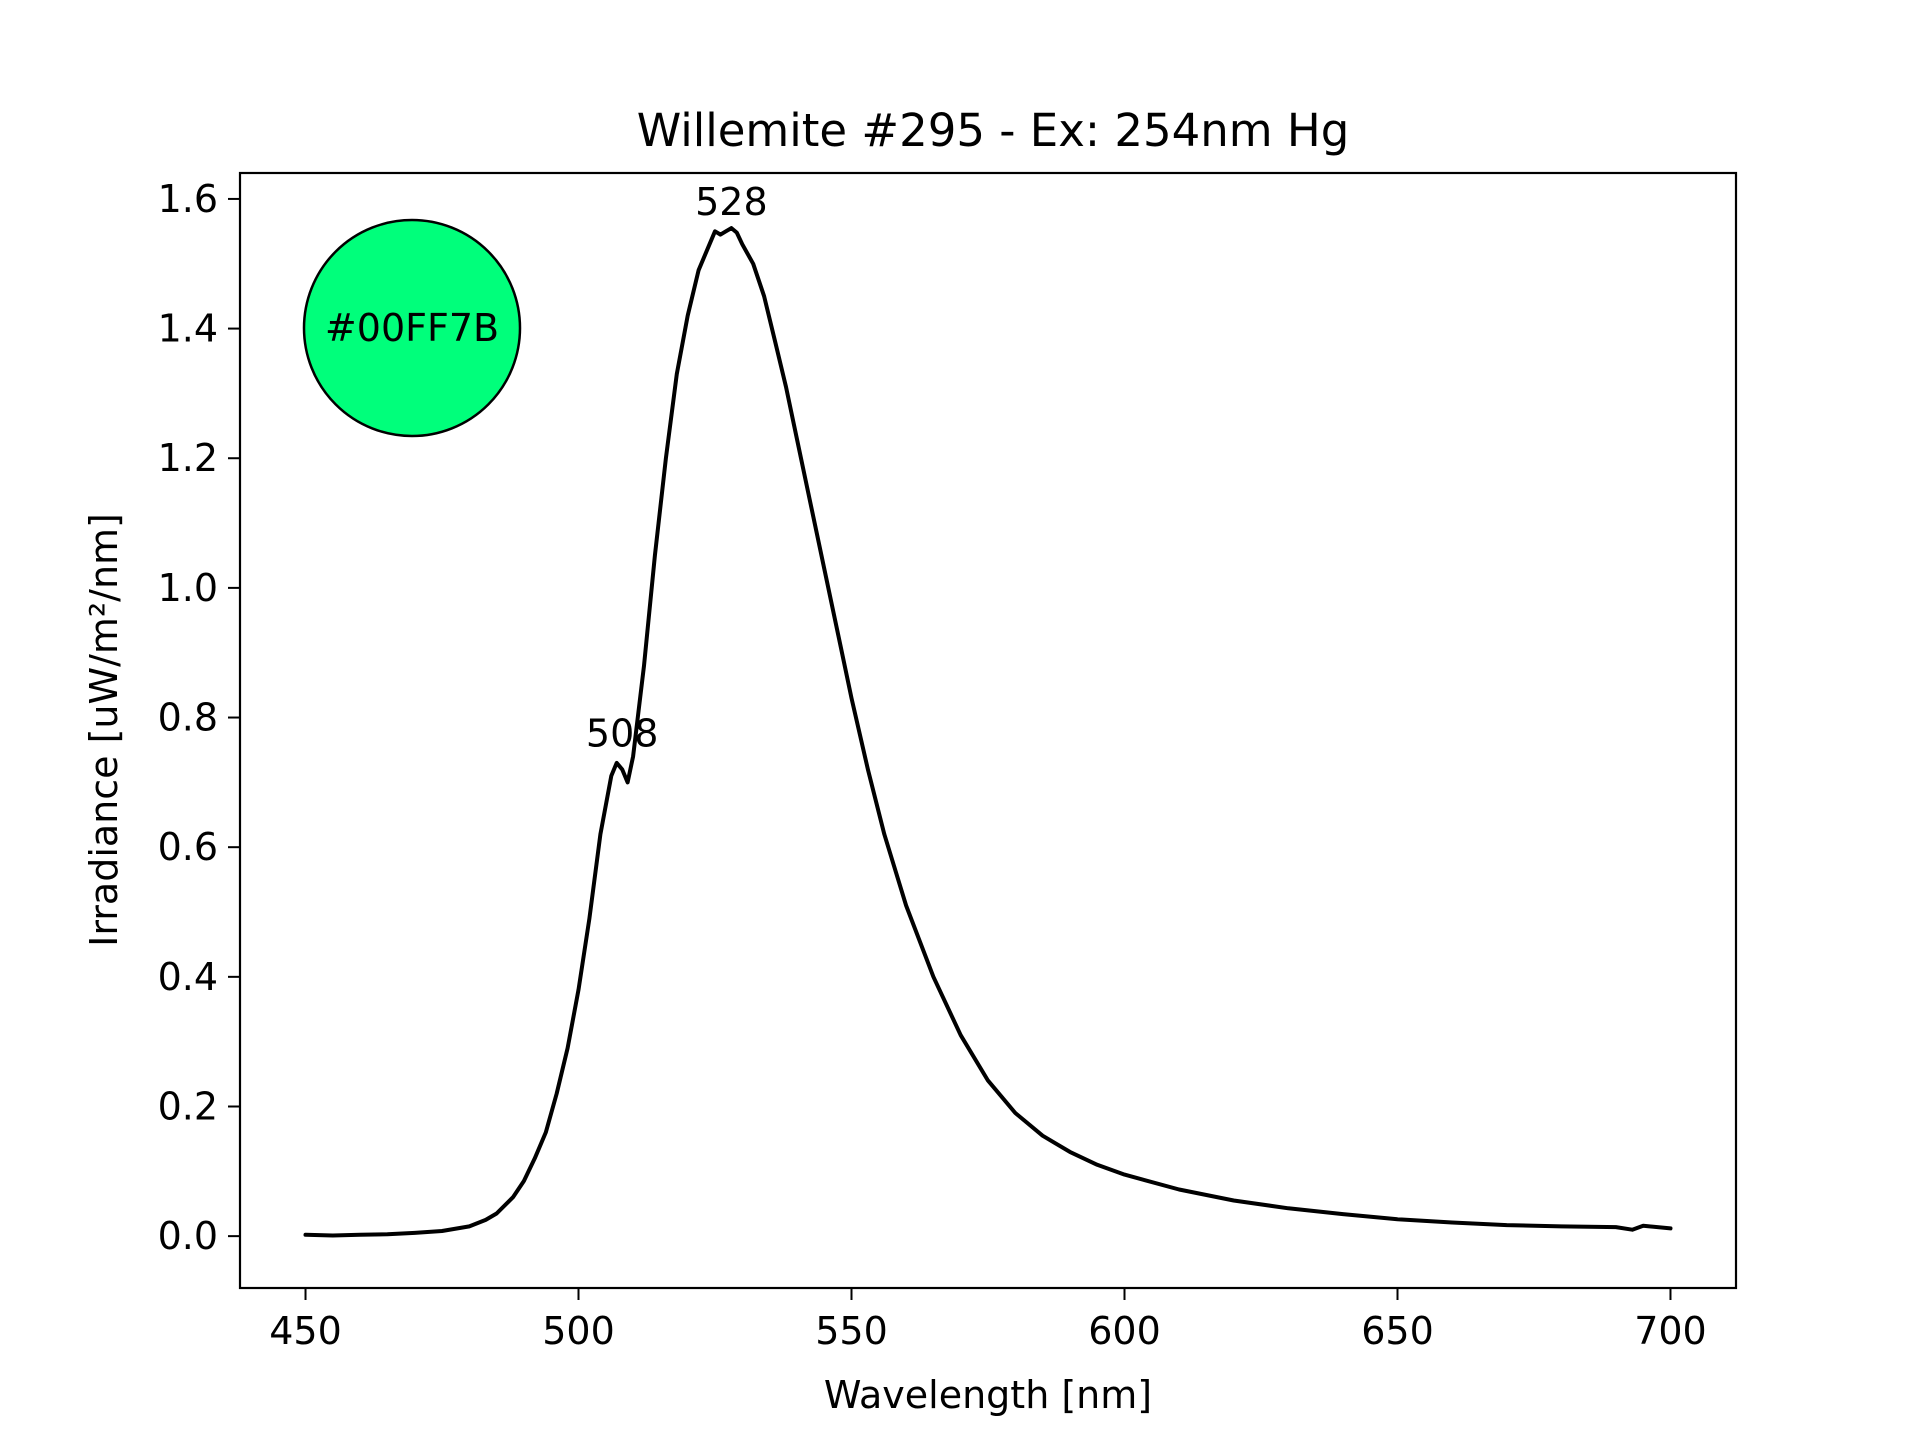 The width and height of the screenshot is (1920, 1444). What do you see at coordinates (988, 1320) in the screenshot?
I see `x-axis: 450 500 550 600 650 700` at bounding box center [988, 1320].